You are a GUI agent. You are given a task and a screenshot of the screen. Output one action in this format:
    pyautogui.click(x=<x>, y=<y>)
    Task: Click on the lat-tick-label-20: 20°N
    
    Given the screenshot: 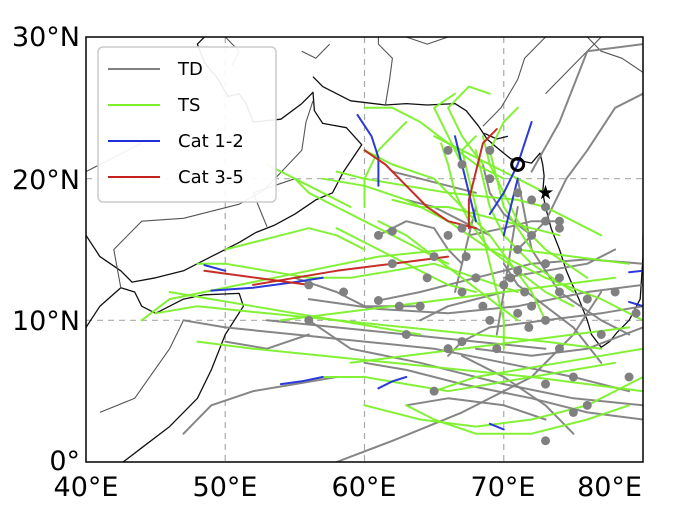 What is the action you would take?
    pyautogui.click(x=46, y=180)
    